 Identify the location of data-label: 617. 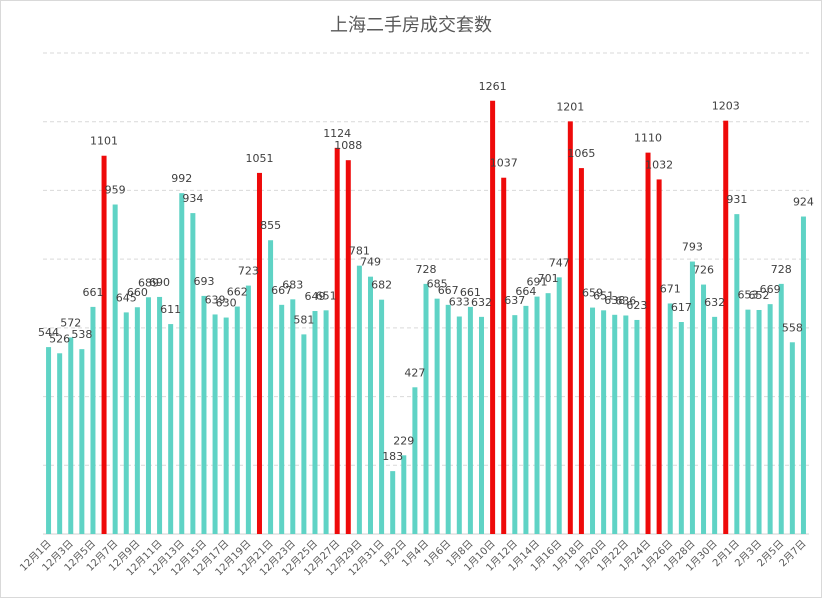
(681, 307).